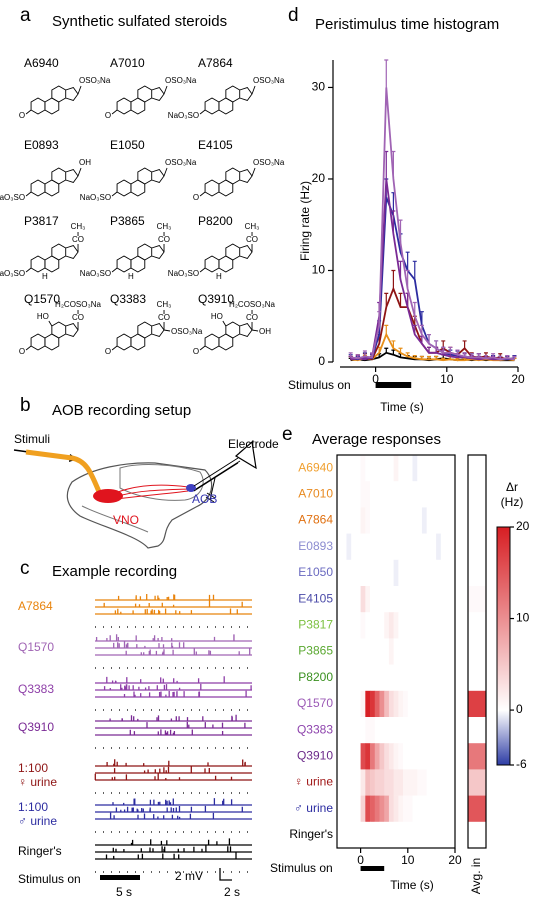  I want to click on colorbar-tick-label: 20, so click(523, 526).